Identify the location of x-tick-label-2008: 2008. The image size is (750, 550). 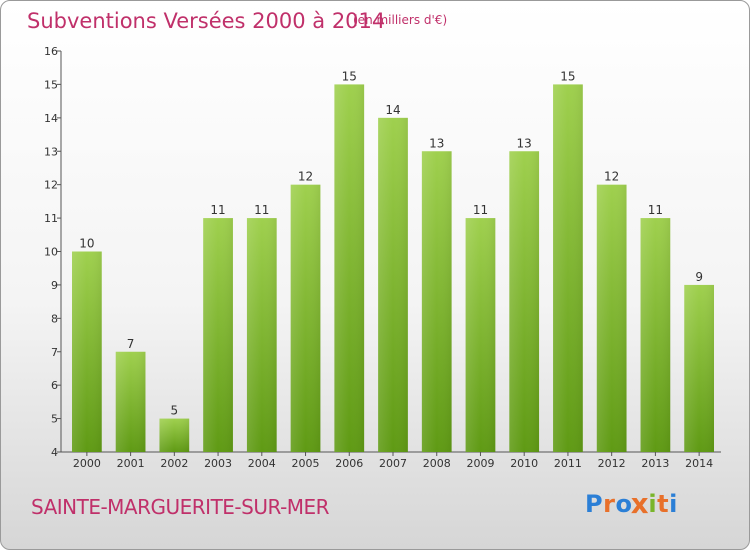
(437, 463).